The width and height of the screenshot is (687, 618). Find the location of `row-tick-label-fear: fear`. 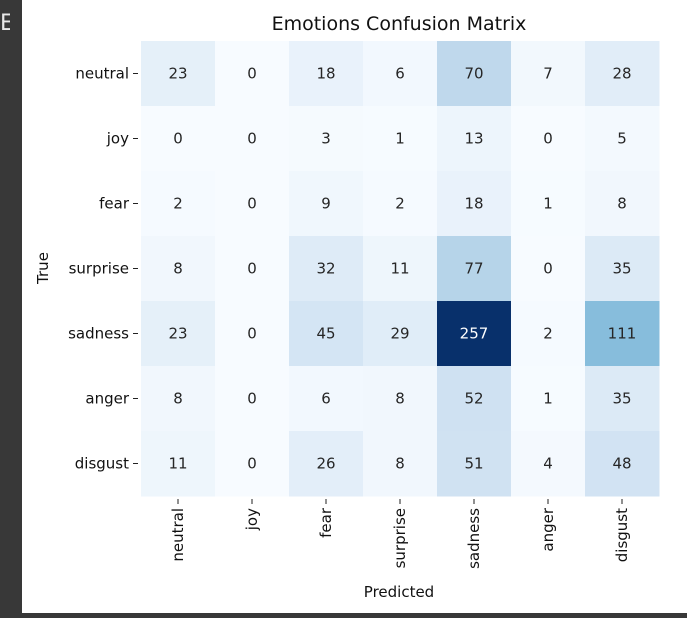

row-tick-label-fear: fear is located at coordinates (114, 204).